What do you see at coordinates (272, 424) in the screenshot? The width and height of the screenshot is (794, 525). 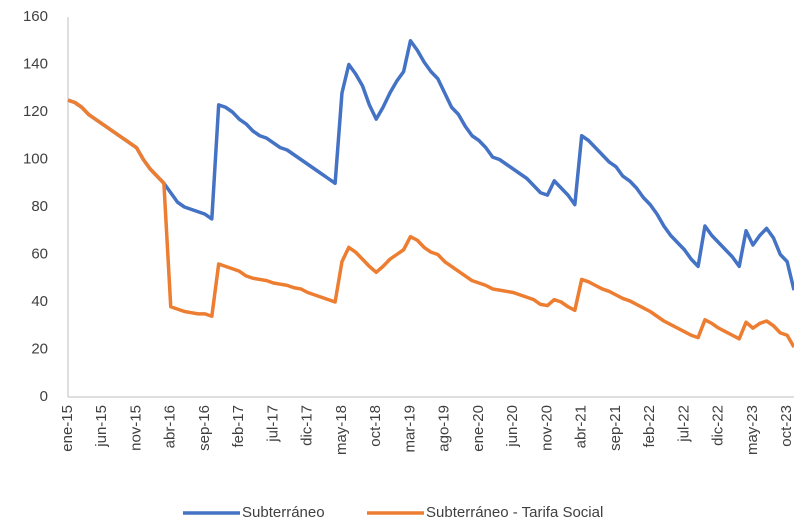 I see `x-tick-label: jul-17` at bounding box center [272, 424].